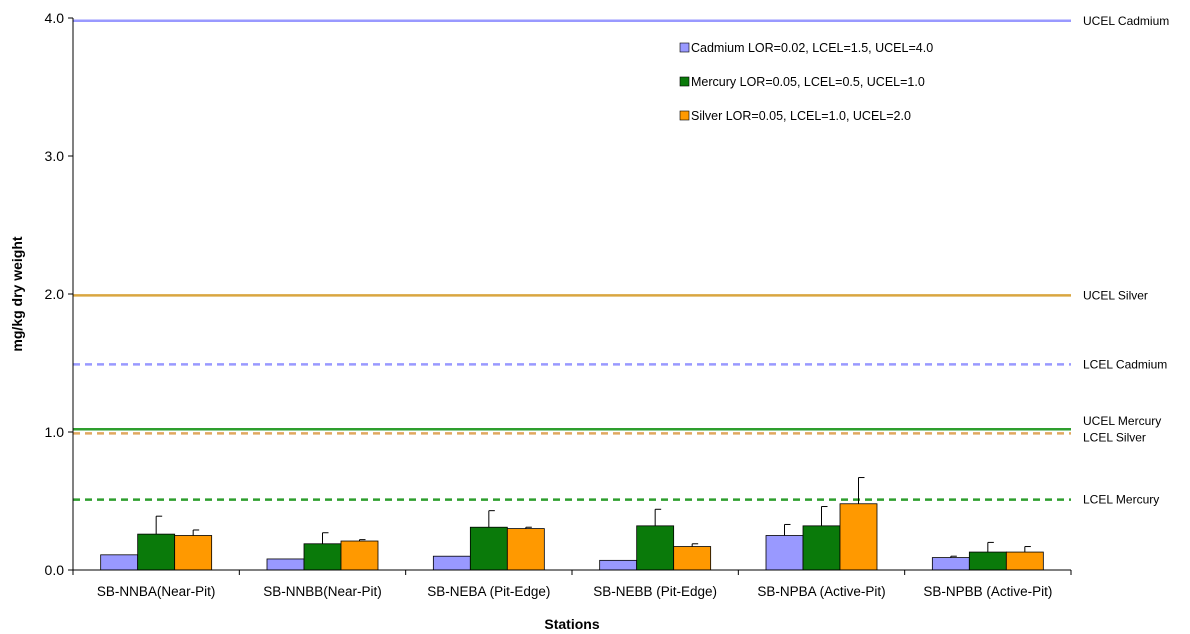 The image size is (1190, 634). I want to click on reference-line-label: UCEL Mercury, so click(1122, 421).